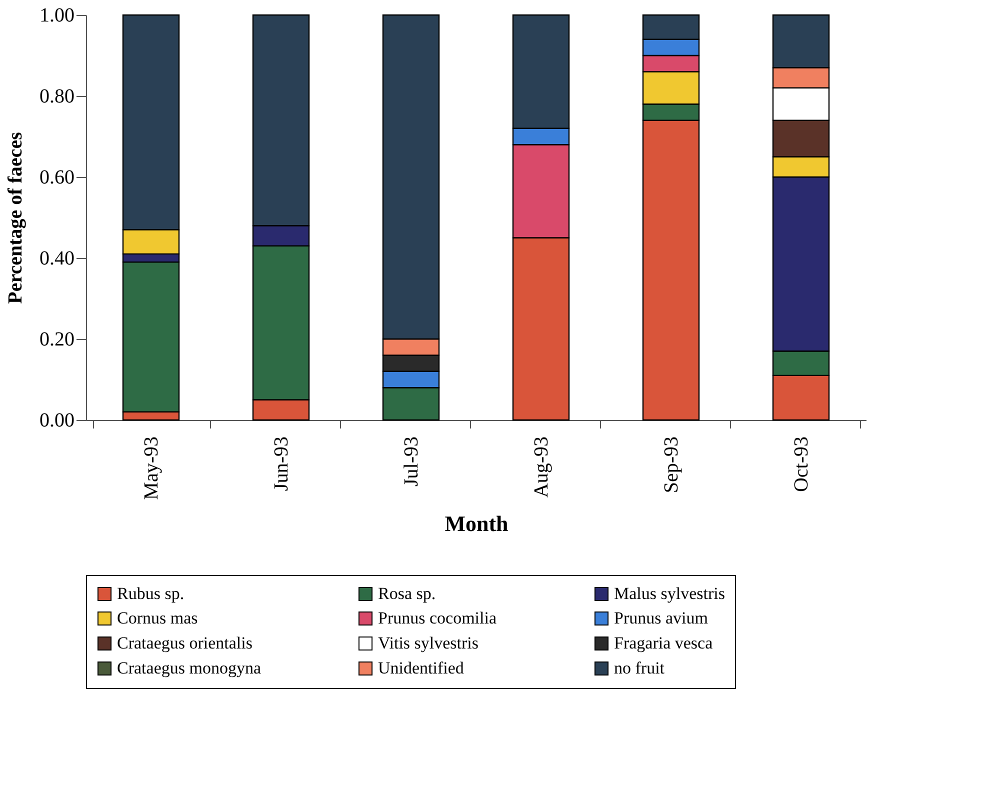 The width and height of the screenshot is (986, 805). What do you see at coordinates (661, 618) in the screenshot?
I see `legend-label: Prunus avium` at bounding box center [661, 618].